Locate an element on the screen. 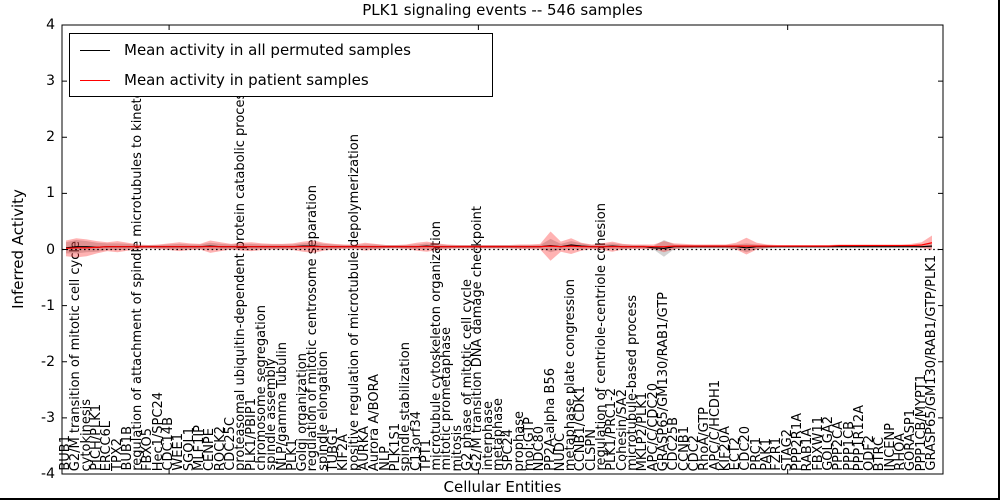 This screenshot has width=1000, height=500. y-tick-label: -4 is located at coordinates (48, 474).